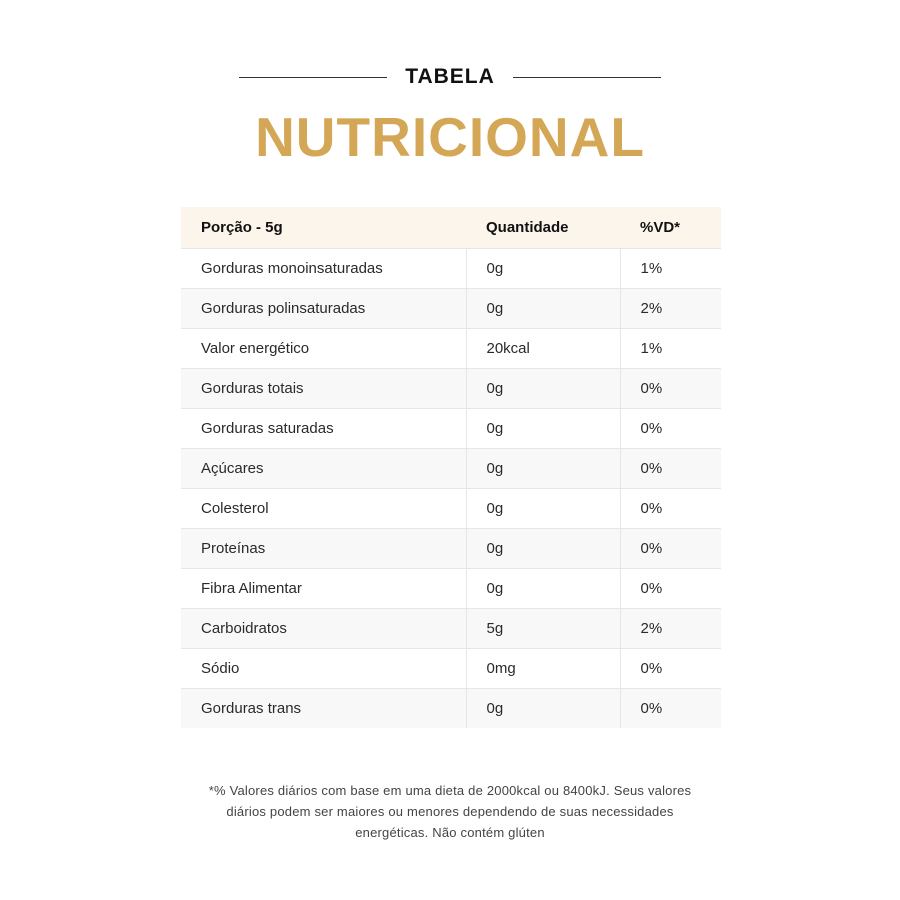 Image resolution: width=900 pixels, height=900 pixels. Describe the element at coordinates (450, 137) in the screenshot. I see `title-main: NUTRICIONAL` at that location.